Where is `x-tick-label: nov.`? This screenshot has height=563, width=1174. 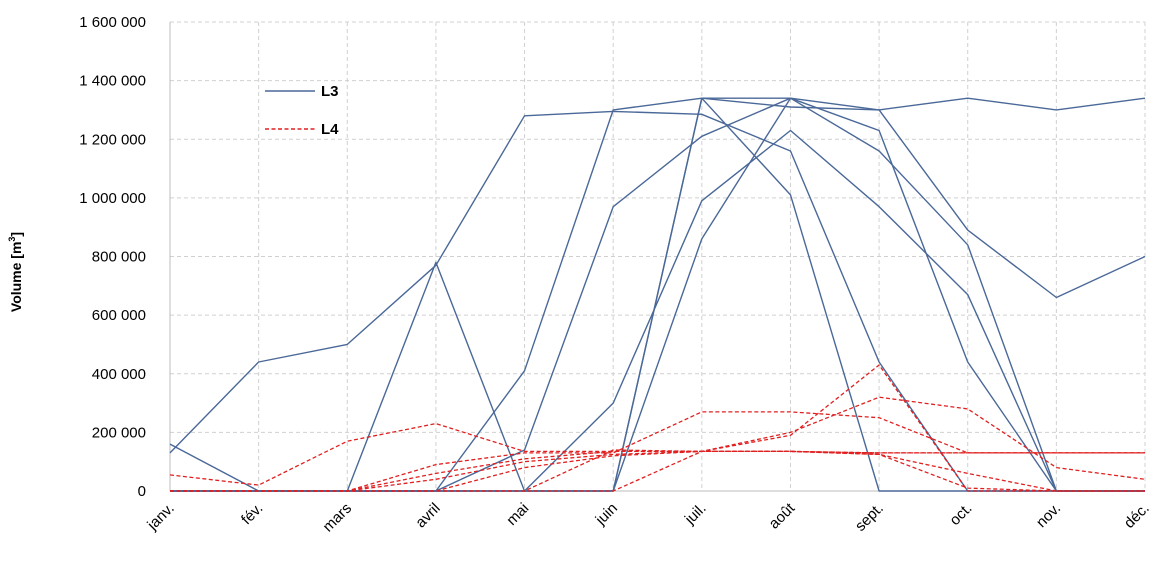 x-tick-label: nov. is located at coordinates (1048, 515).